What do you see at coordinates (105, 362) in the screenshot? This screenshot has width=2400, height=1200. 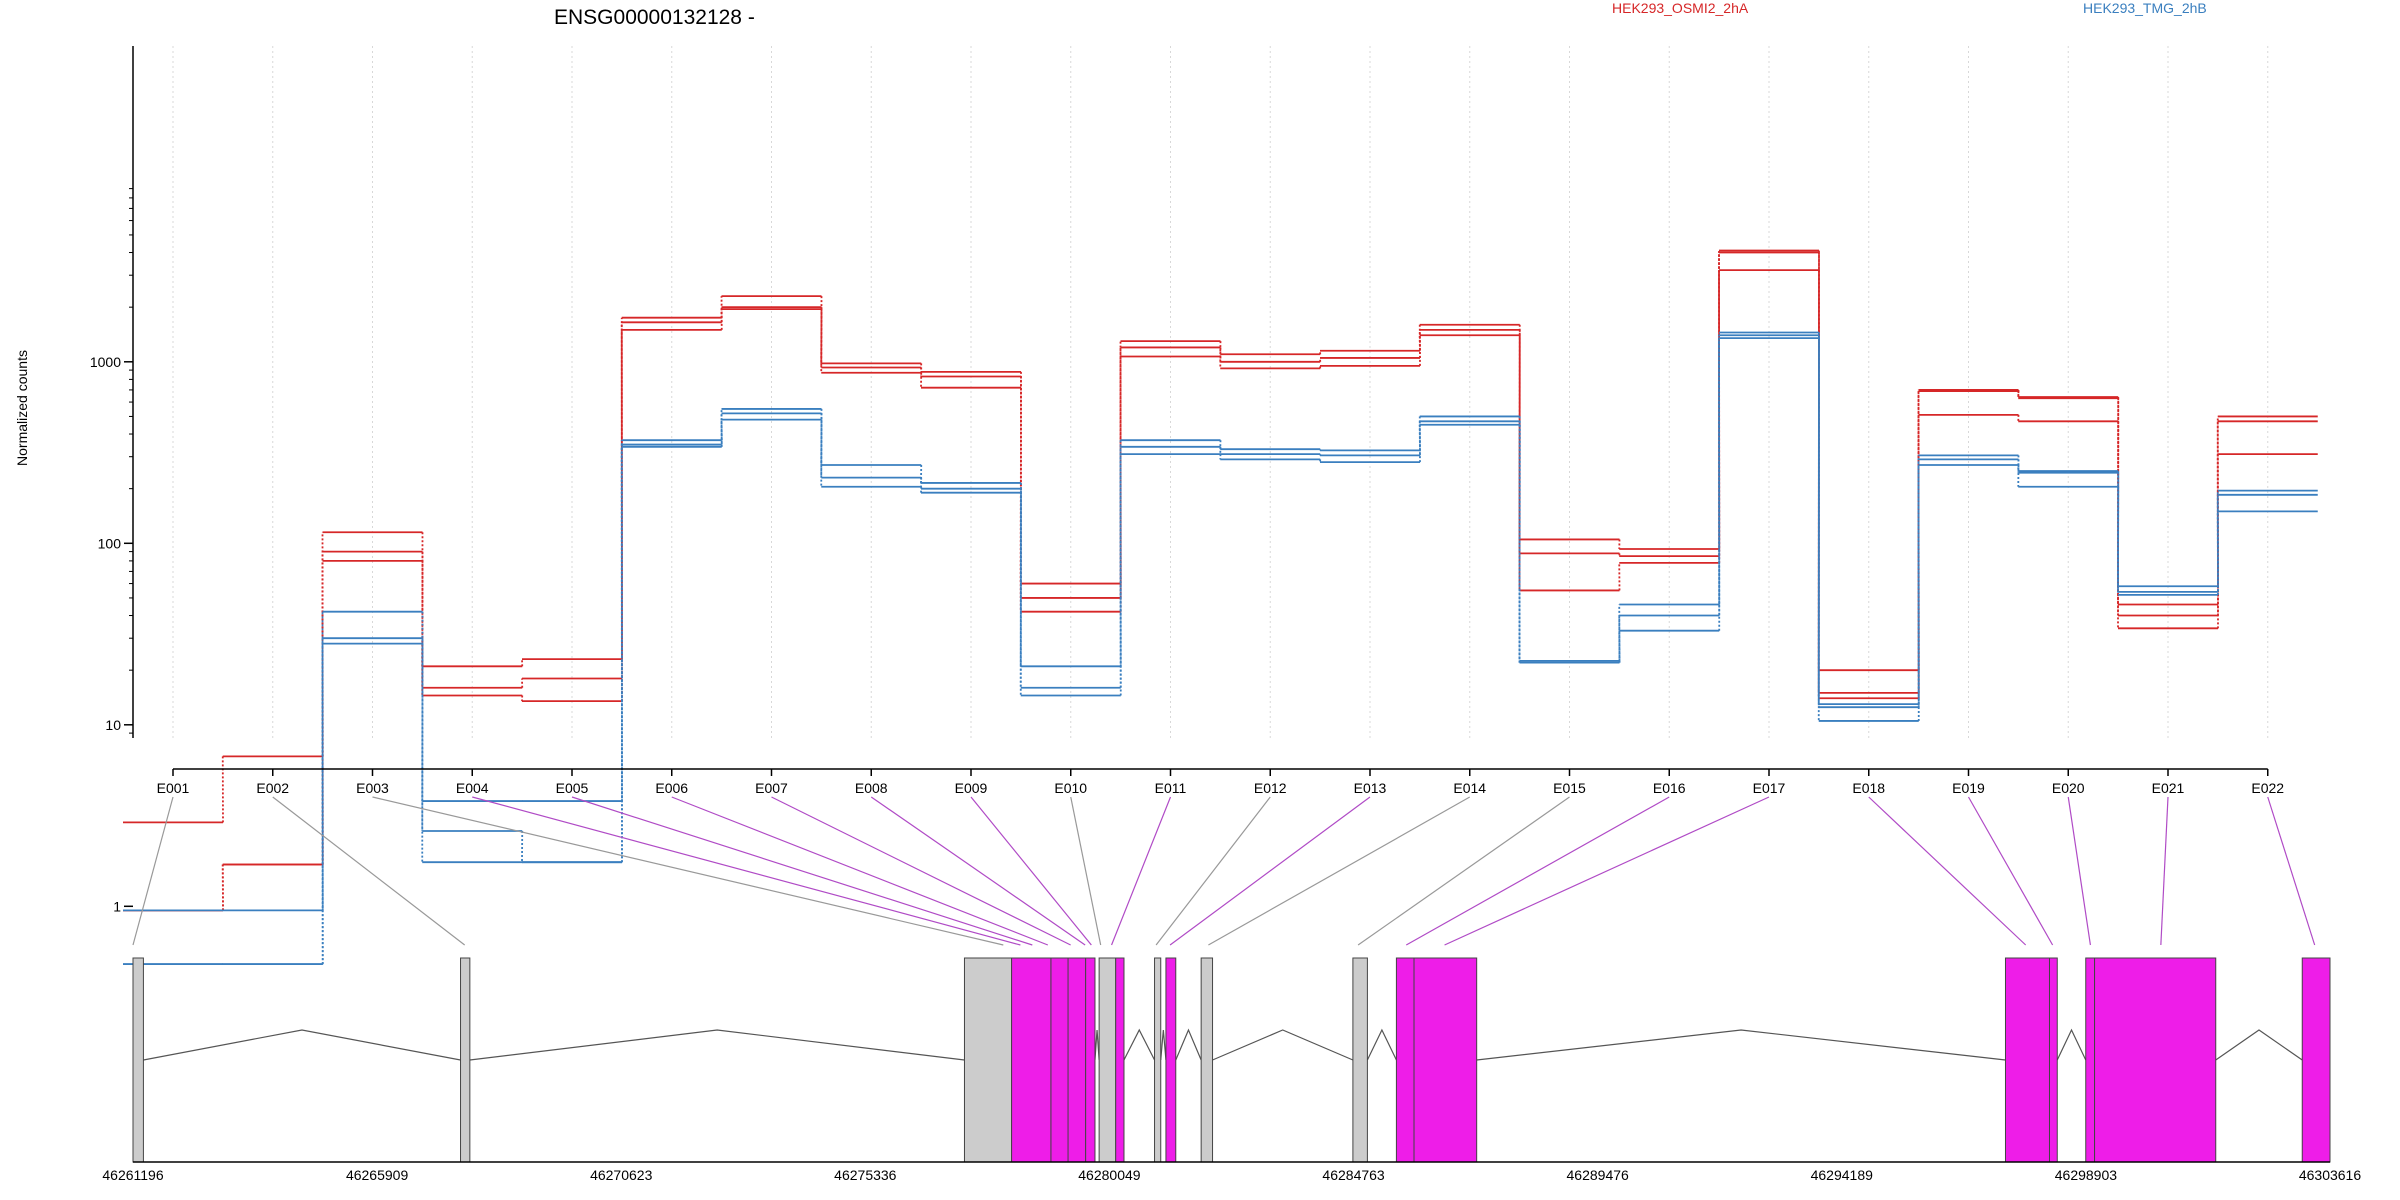 I see `y-tick-label: 1000` at bounding box center [105, 362].